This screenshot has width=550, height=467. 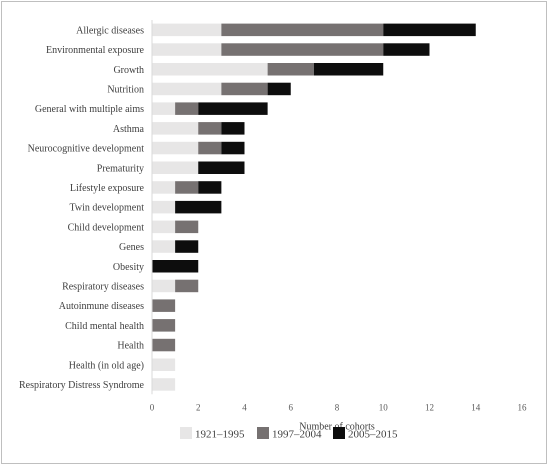 I want to click on legend: 1921–1995 1997–2004 2005–2015, so click(x=289, y=434).